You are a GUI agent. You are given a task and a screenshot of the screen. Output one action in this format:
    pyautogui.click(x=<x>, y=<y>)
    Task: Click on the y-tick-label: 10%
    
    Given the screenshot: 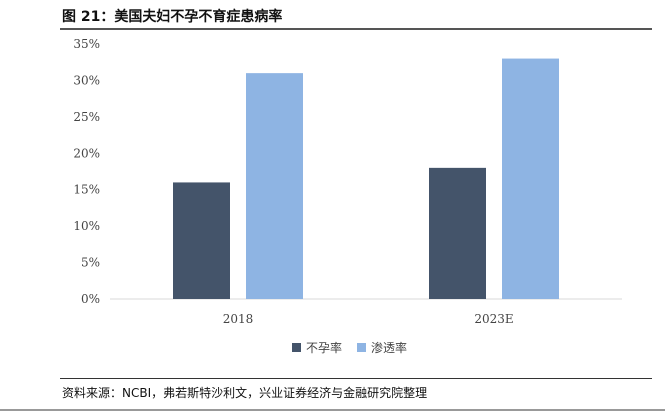 What is the action you would take?
    pyautogui.click(x=86, y=226)
    